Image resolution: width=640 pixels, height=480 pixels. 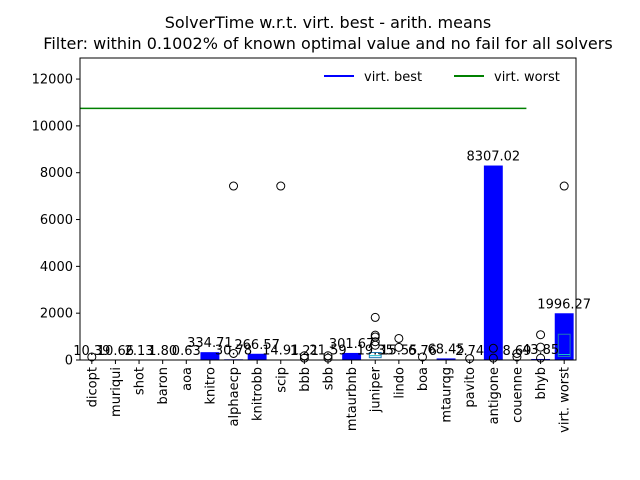 What do you see at coordinates (393, 77) in the screenshot?
I see `legend-label: virt. best` at bounding box center [393, 77].